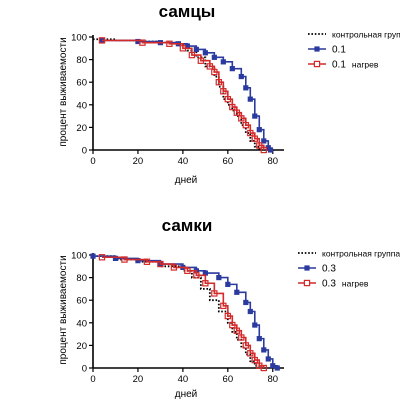 The height and width of the screenshot is (405, 400). What do you see at coordinates (183, 161) in the screenshot?
I see `x-tick-label: 40` at bounding box center [183, 161].